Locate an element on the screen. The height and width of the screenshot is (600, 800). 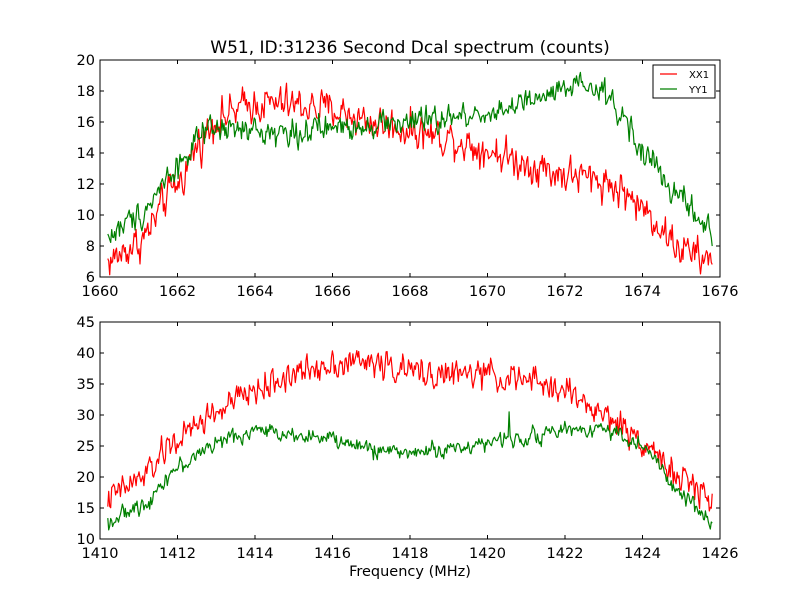
x-tick-label: 1424 is located at coordinates (642, 554).